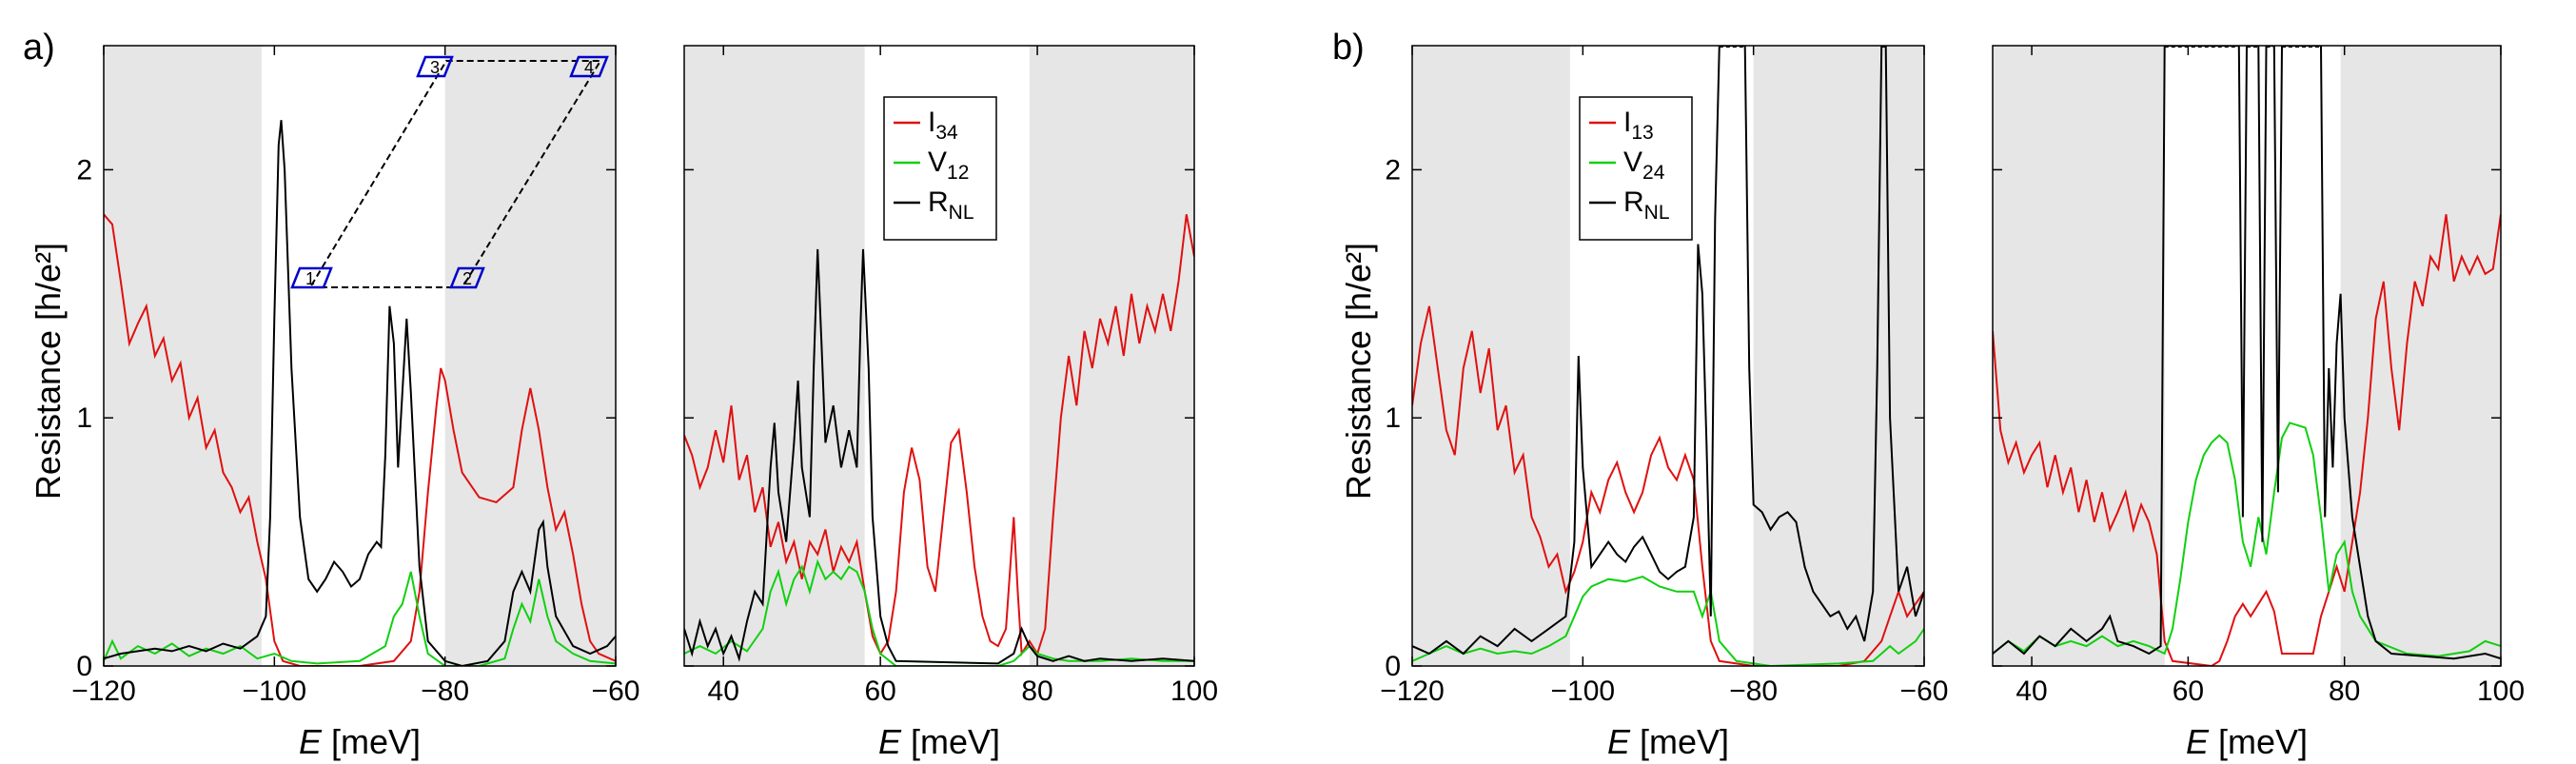  I want to click on sample-geometry-inset: 1 2 3 4, so click(449, 172).